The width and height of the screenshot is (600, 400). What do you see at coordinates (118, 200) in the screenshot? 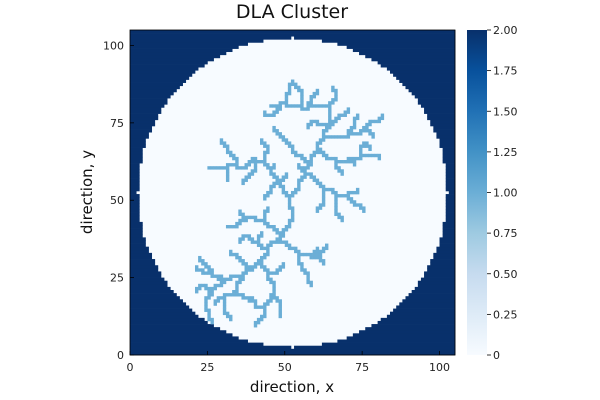
I see `y-axis-ticks: 0 25 50 75 100` at bounding box center [118, 200].